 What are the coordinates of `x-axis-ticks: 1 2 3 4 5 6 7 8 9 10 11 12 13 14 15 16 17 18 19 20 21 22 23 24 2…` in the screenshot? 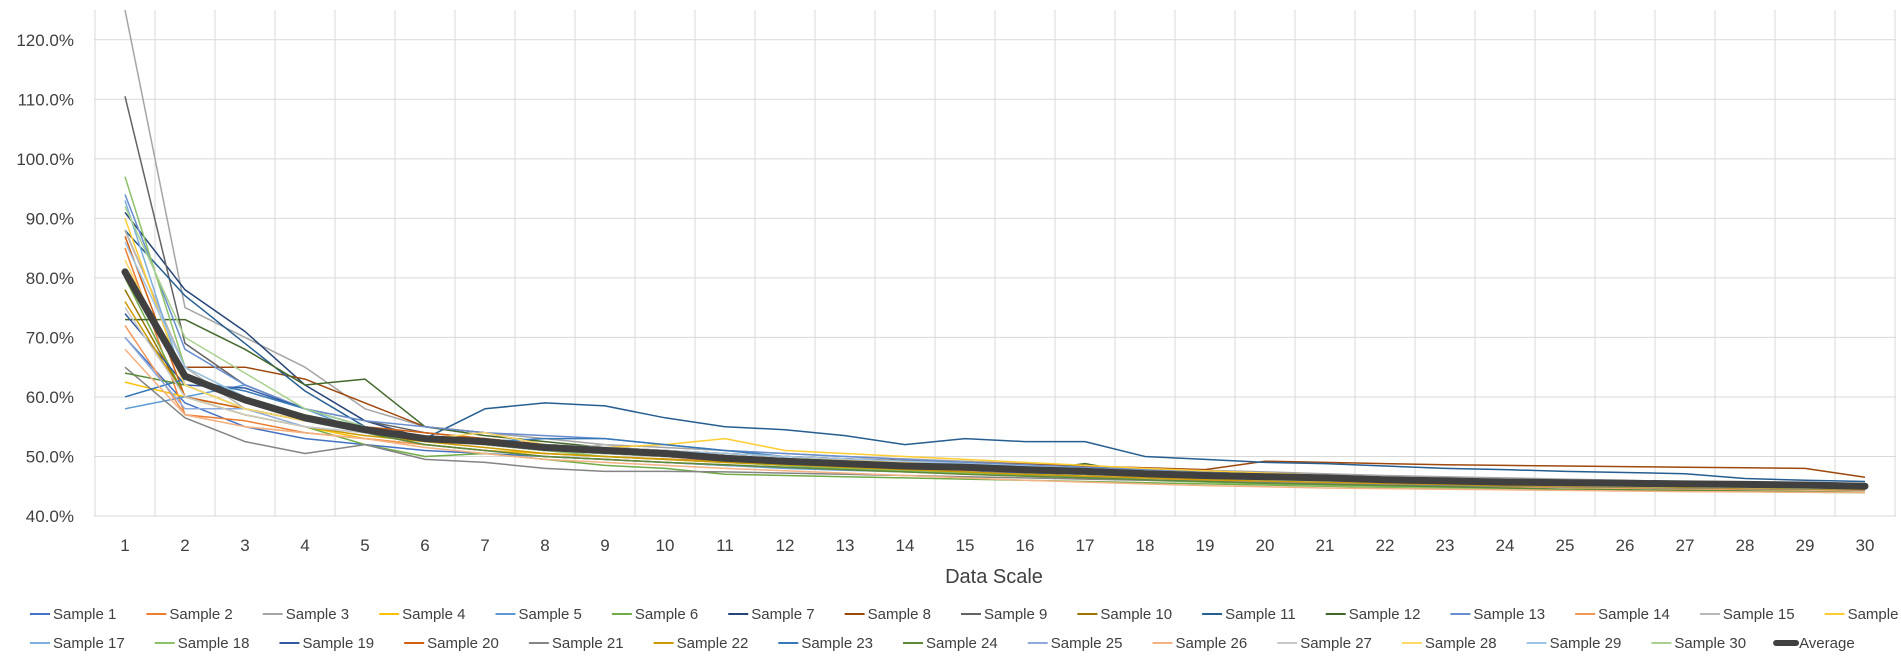 It's located at (997, 545).